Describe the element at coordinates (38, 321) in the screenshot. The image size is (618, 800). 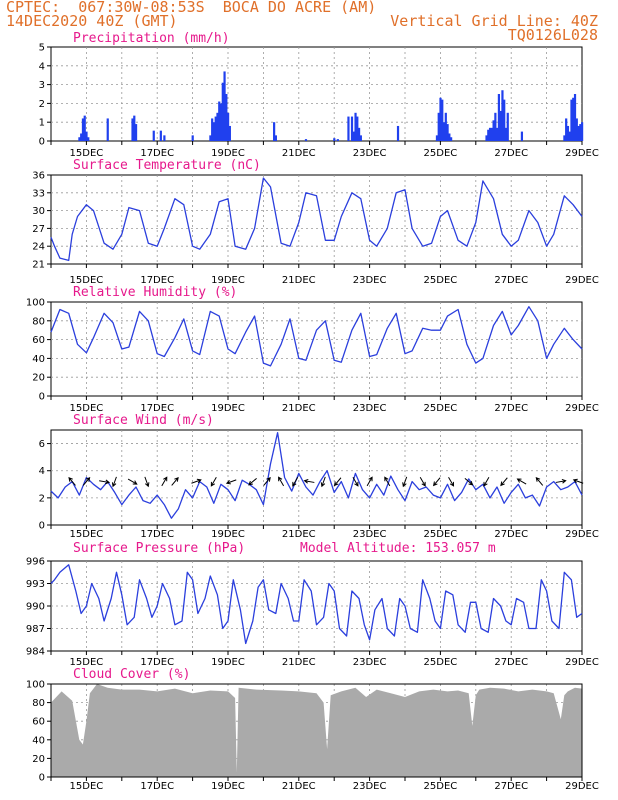
I see `rh-ytick-label: 80` at that location.